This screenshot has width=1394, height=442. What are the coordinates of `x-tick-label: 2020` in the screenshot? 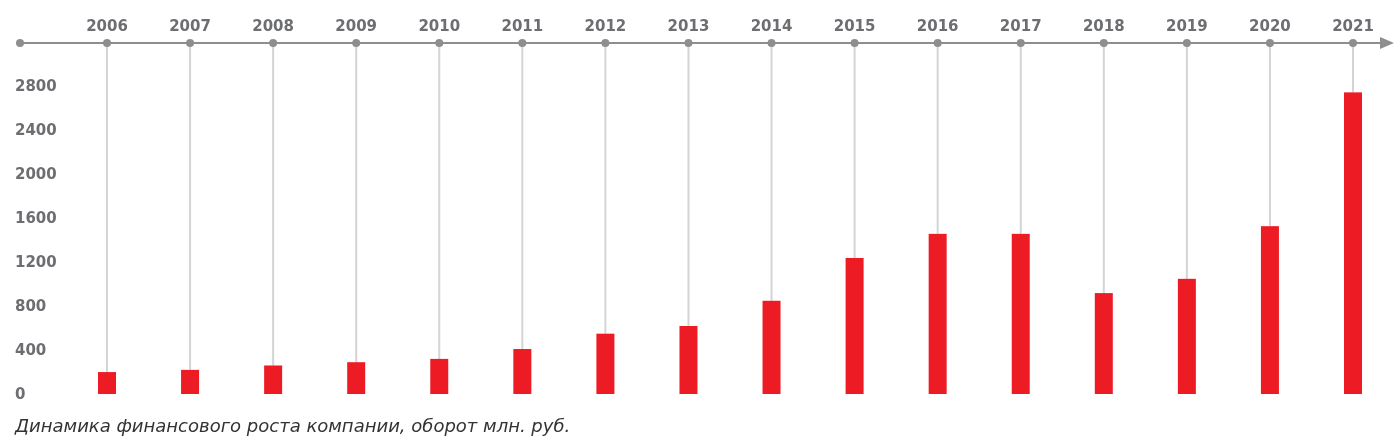 It's located at (1270, 26).